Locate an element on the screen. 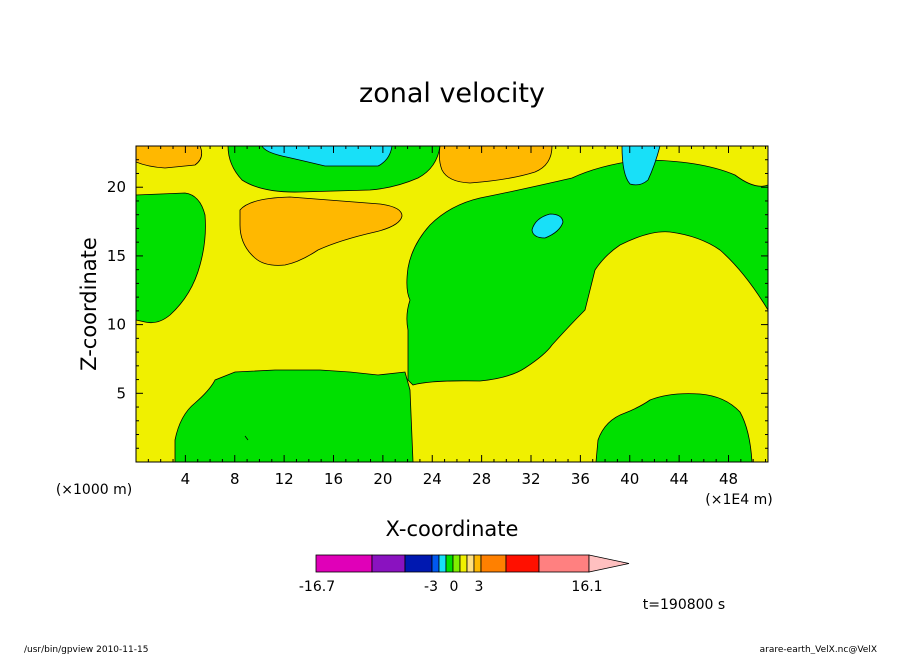  y-tick-label: 10 is located at coordinates (116, 325).